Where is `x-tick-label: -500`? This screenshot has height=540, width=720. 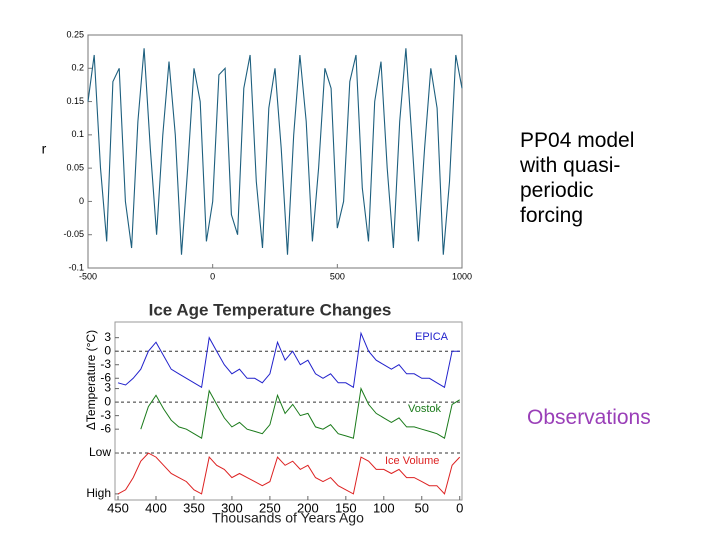
x-tick-label: -500 is located at coordinates (88, 276).